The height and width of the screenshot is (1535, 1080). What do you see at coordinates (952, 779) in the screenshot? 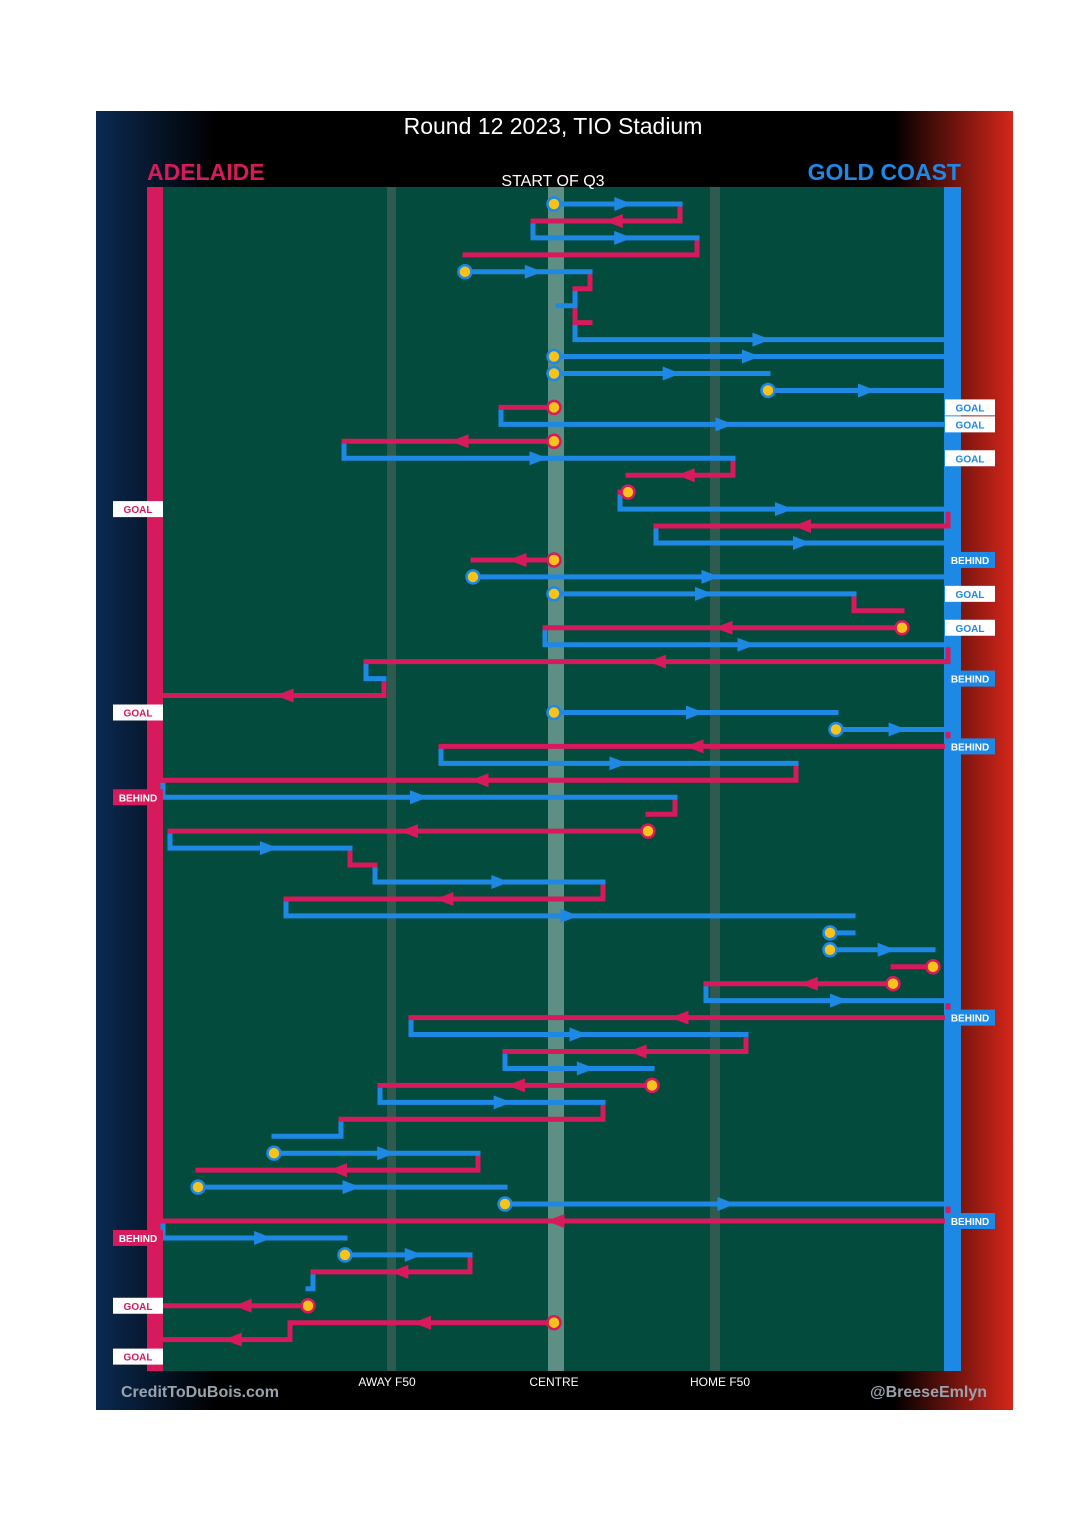
I see `gold-coast-goal-line` at bounding box center [952, 779].